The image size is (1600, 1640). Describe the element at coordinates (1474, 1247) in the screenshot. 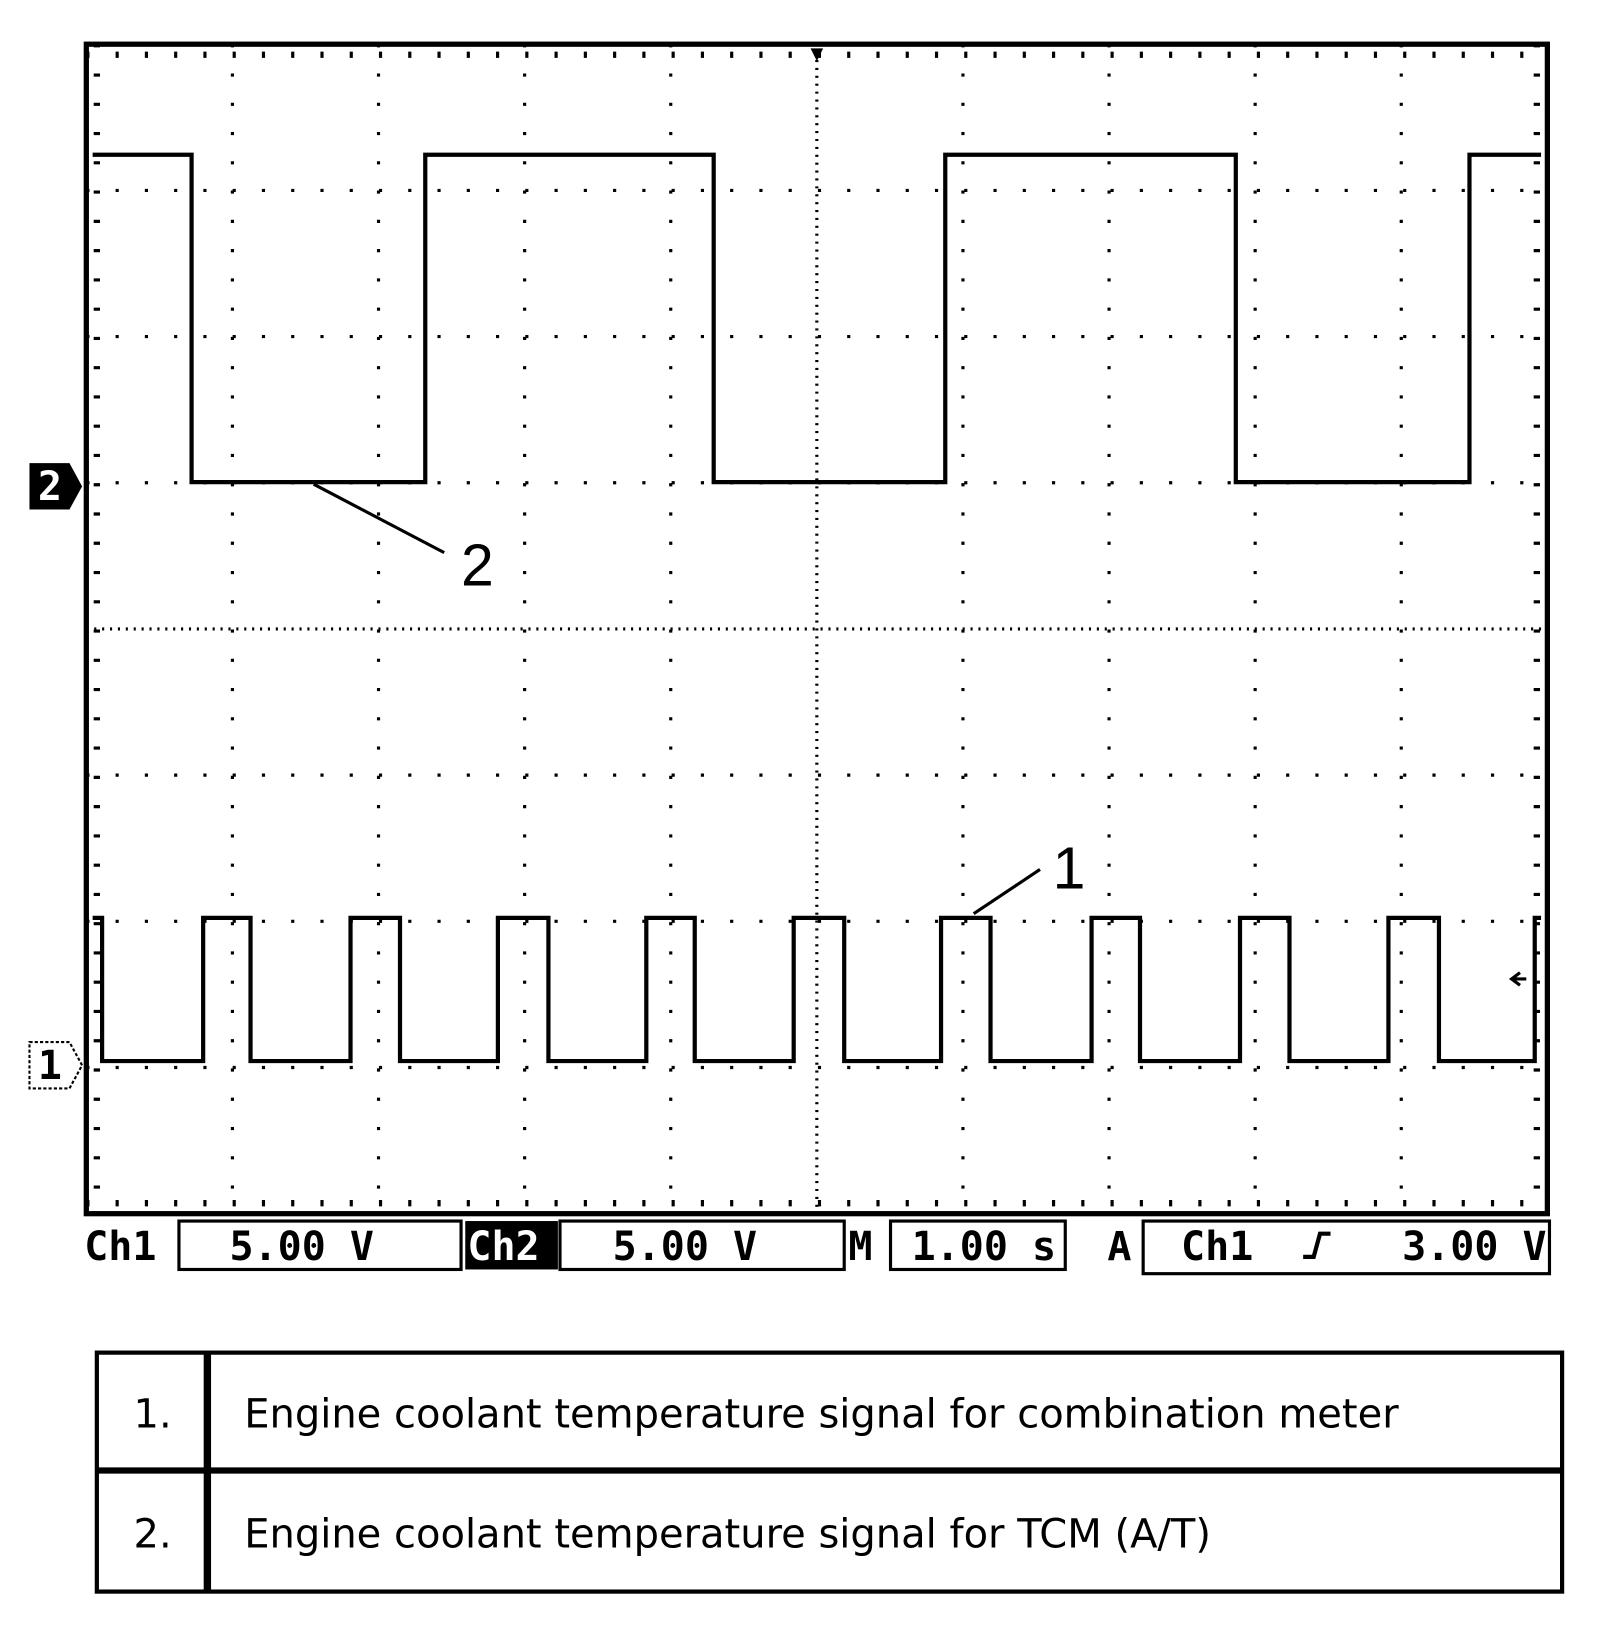

I see `trigger-level: 3.00 V` at that location.